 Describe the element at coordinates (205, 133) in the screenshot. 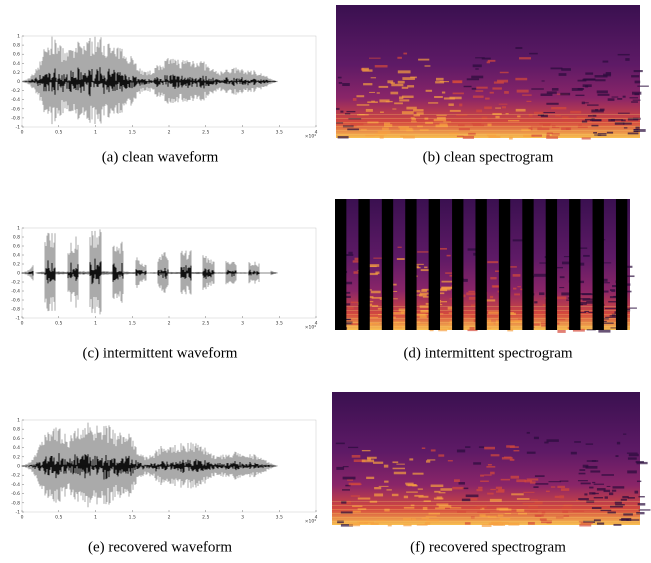

I see `x-tick-label: 2.5` at that location.